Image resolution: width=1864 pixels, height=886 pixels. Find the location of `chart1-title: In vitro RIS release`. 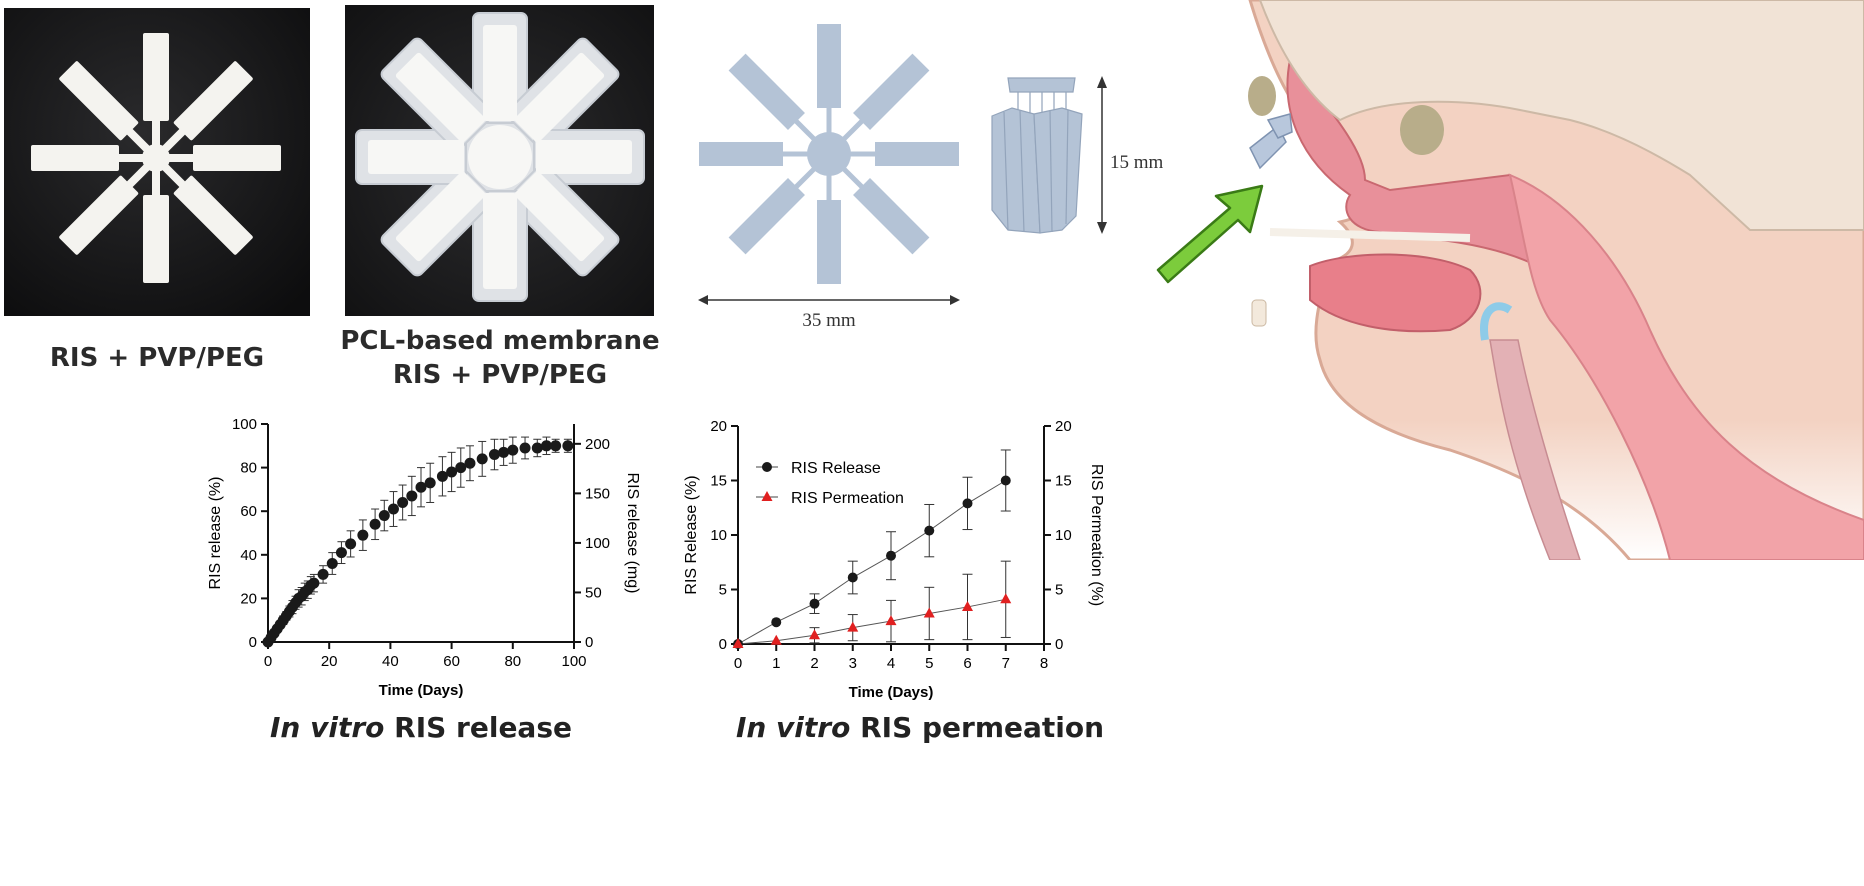

chart1-title: In vitro RIS release is located at coordinates (421, 727).